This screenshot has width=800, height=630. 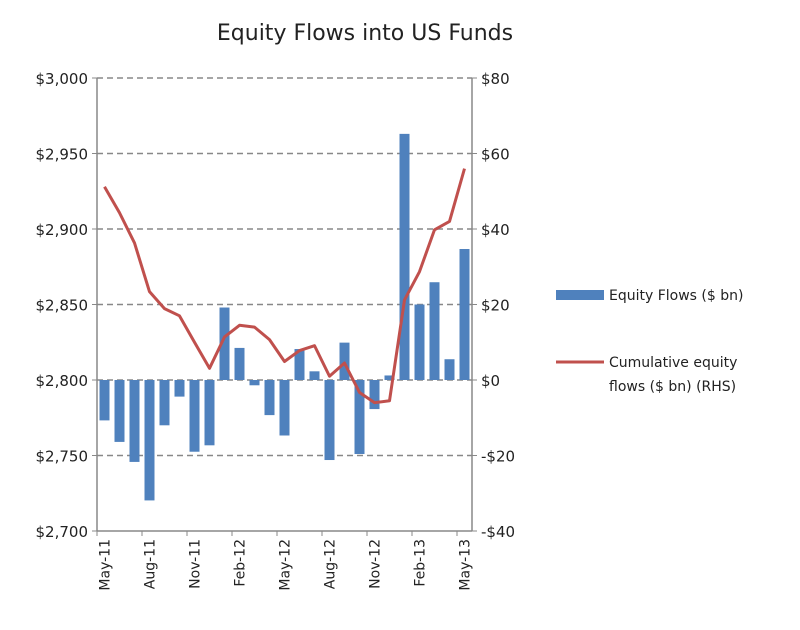 What do you see at coordinates (495, 155) in the screenshot?
I see `right-tick-label: $60` at bounding box center [495, 155].